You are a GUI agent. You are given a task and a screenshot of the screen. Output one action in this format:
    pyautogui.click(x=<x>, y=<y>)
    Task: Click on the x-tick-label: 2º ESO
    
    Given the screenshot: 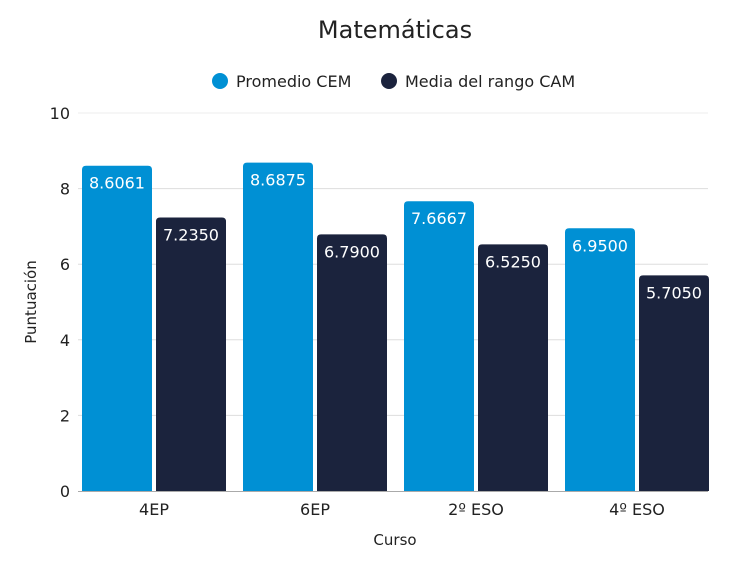 What is the action you would take?
    pyautogui.click(x=476, y=509)
    